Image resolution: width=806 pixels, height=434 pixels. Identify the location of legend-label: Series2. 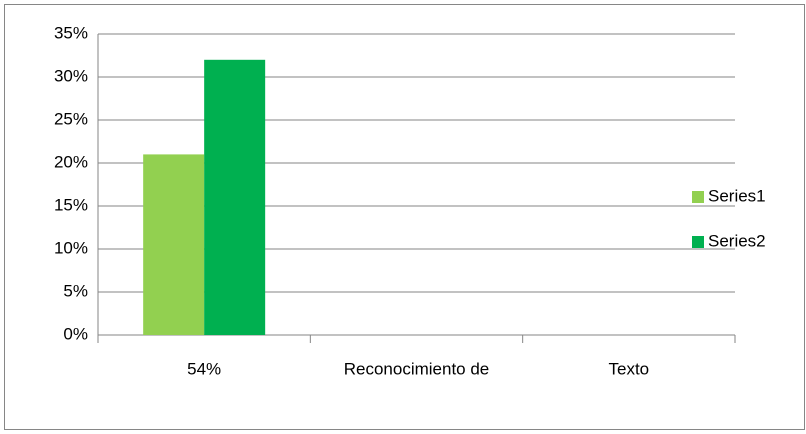
(737, 240).